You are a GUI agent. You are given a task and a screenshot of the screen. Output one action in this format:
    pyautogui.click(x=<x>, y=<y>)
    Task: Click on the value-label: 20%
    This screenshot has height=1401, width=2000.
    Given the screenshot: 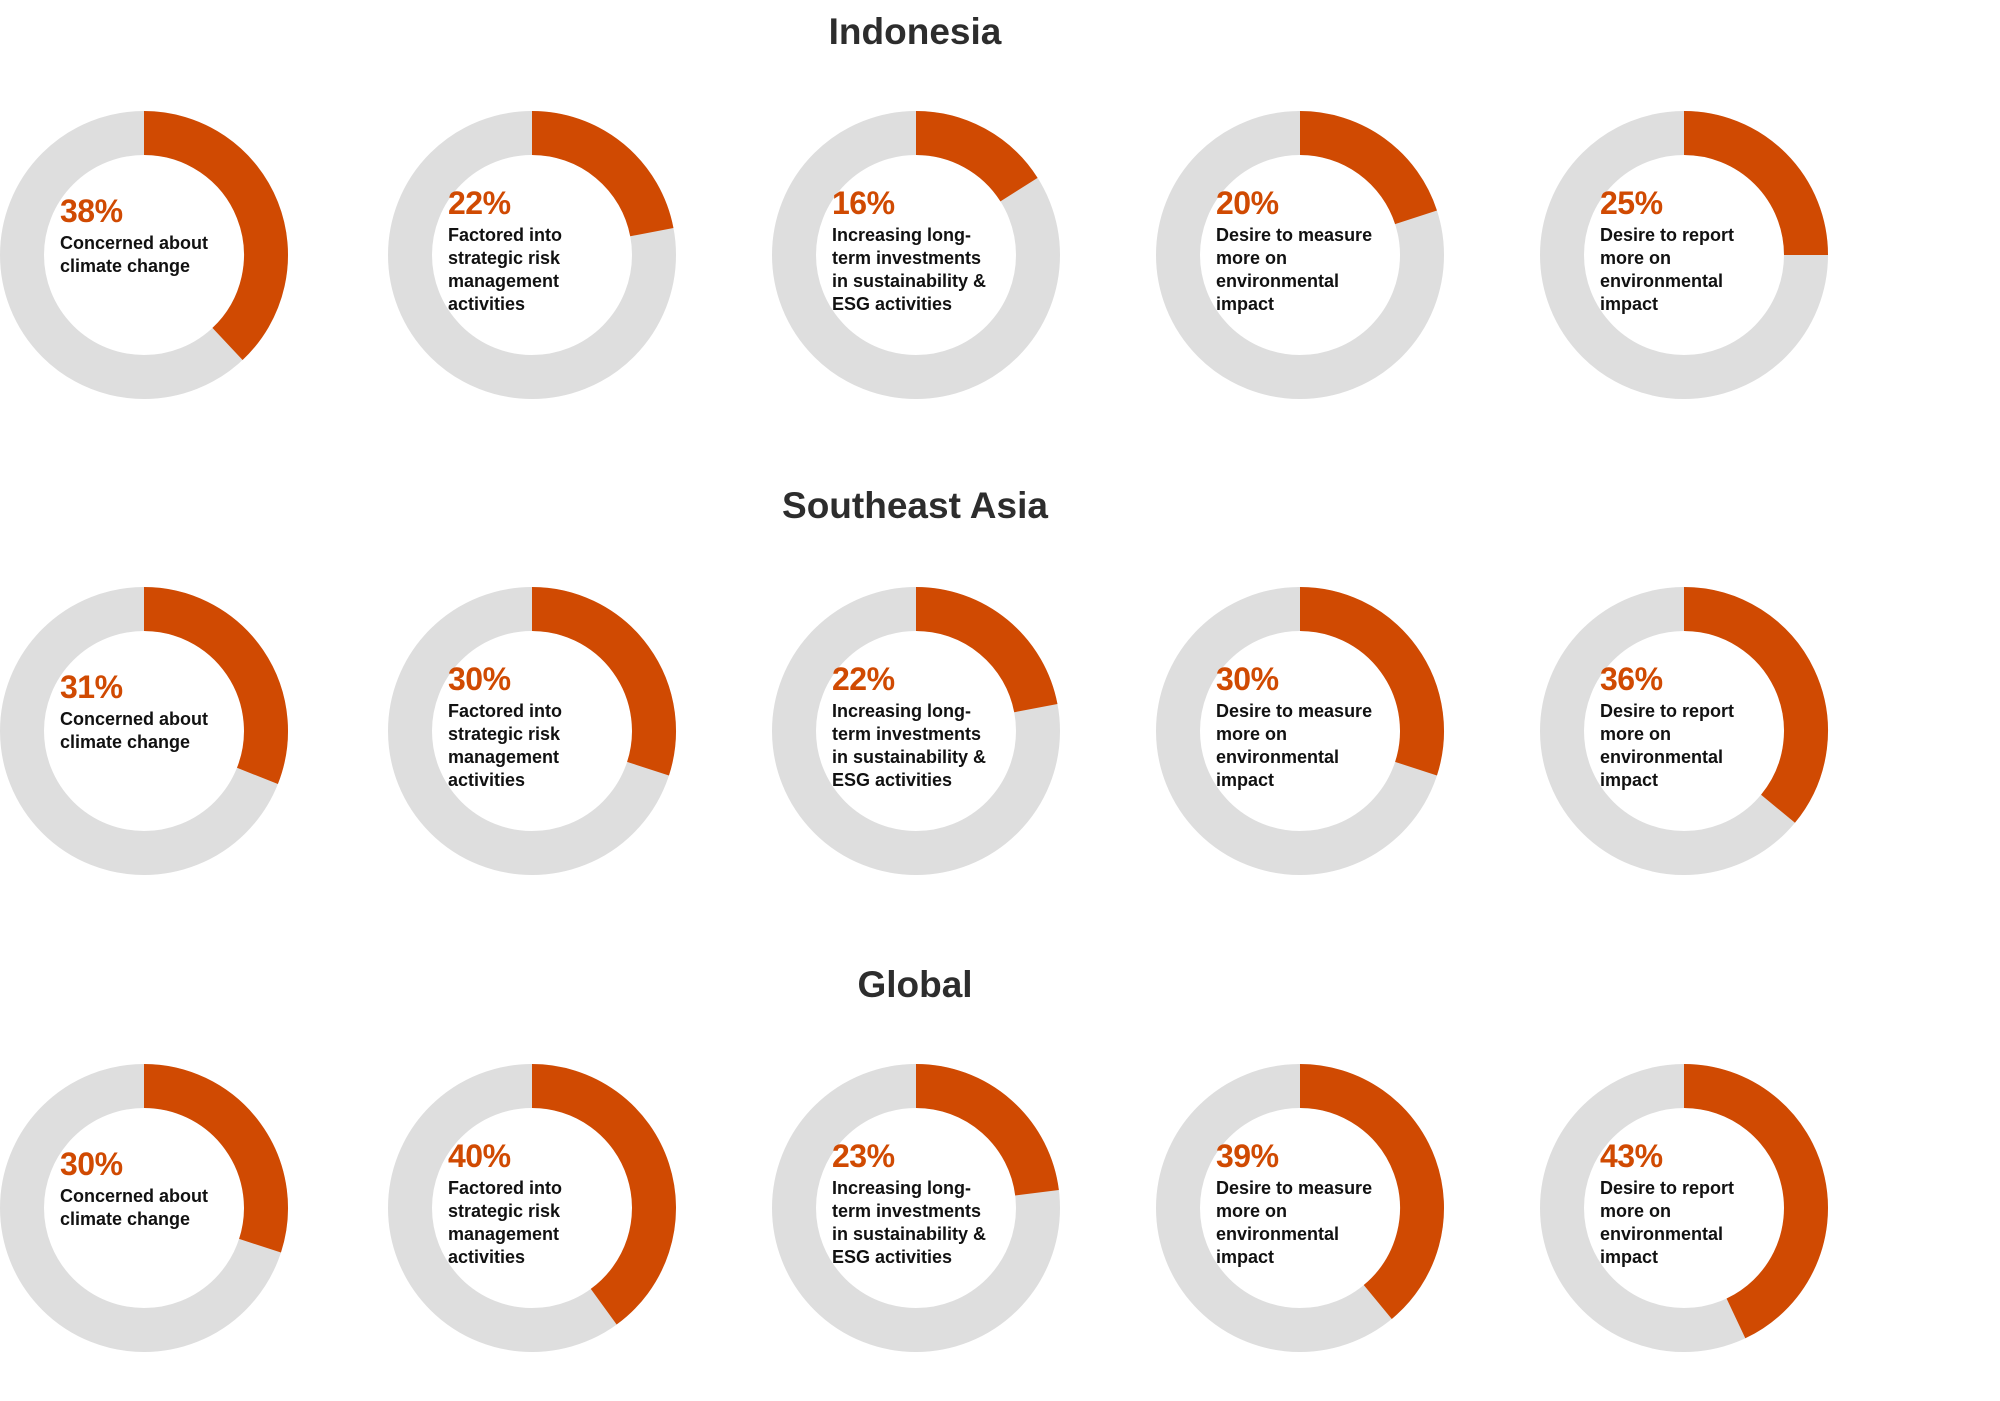 What is the action you would take?
    pyautogui.click(x=1247, y=203)
    